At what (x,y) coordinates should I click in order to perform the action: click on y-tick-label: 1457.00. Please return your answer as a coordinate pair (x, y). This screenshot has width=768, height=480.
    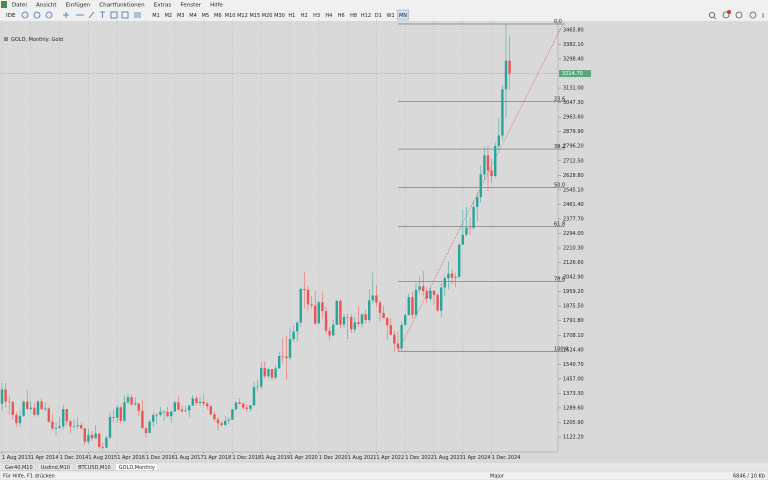
    Looking at the image, I should click on (573, 379).